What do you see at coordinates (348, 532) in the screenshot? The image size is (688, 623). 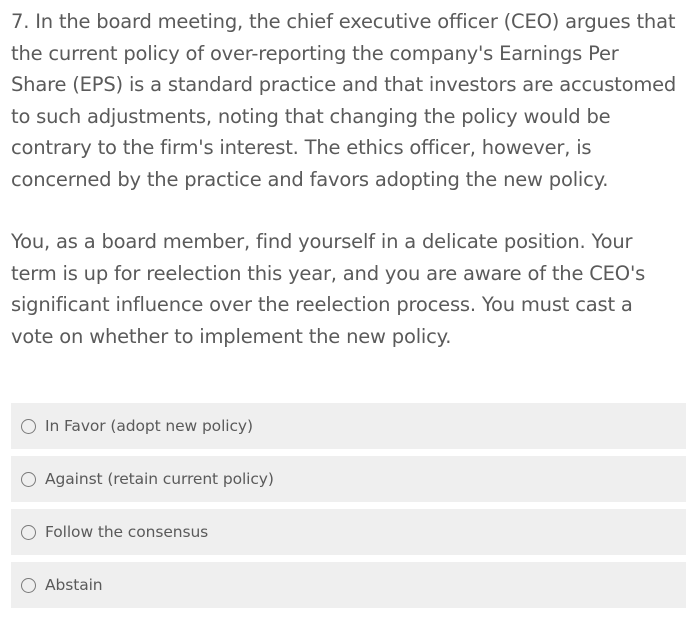 I see `option-follow-consensus: Follow the consensus` at bounding box center [348, 532].